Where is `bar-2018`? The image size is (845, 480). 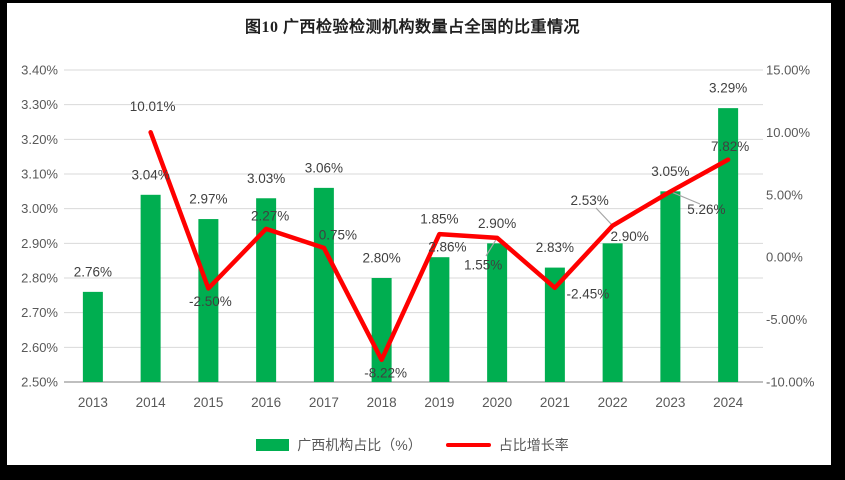 bar-2018 is located at coordinates (381, 330).